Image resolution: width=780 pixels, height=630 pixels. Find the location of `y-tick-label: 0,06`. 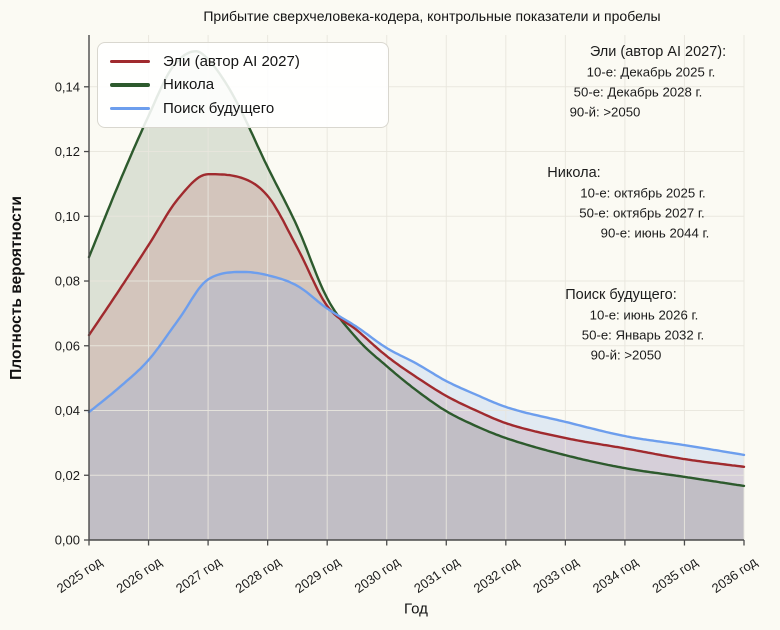

y-tick-label: 0,06 is located at coordinates (67, 345).